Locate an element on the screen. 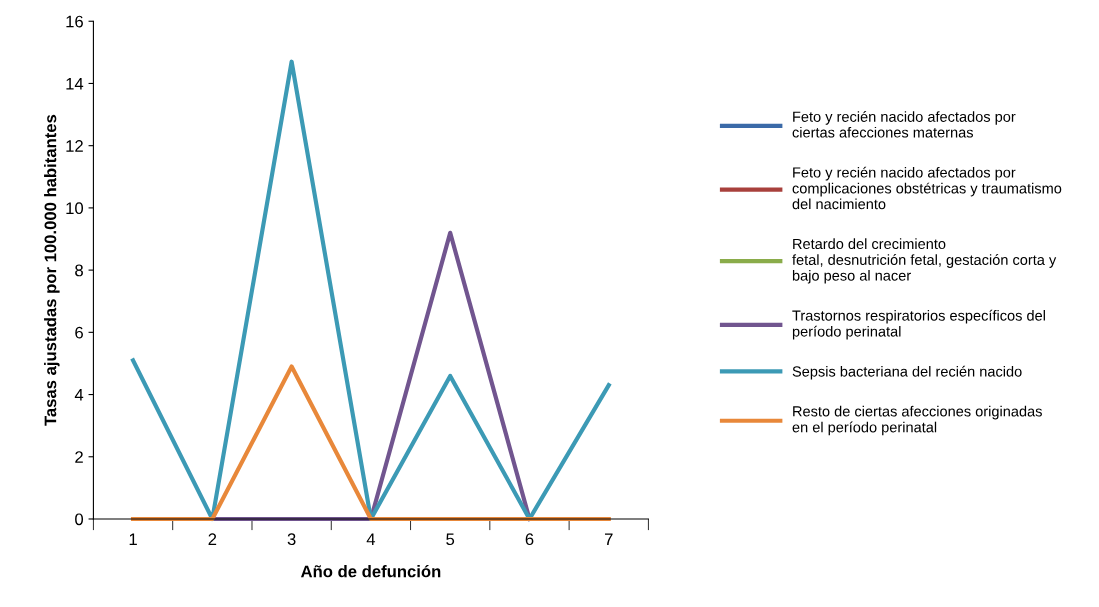 The width and height of the screenshot is (1099, 607). x-tick-label: 7 is located at coordinates (608, 539).